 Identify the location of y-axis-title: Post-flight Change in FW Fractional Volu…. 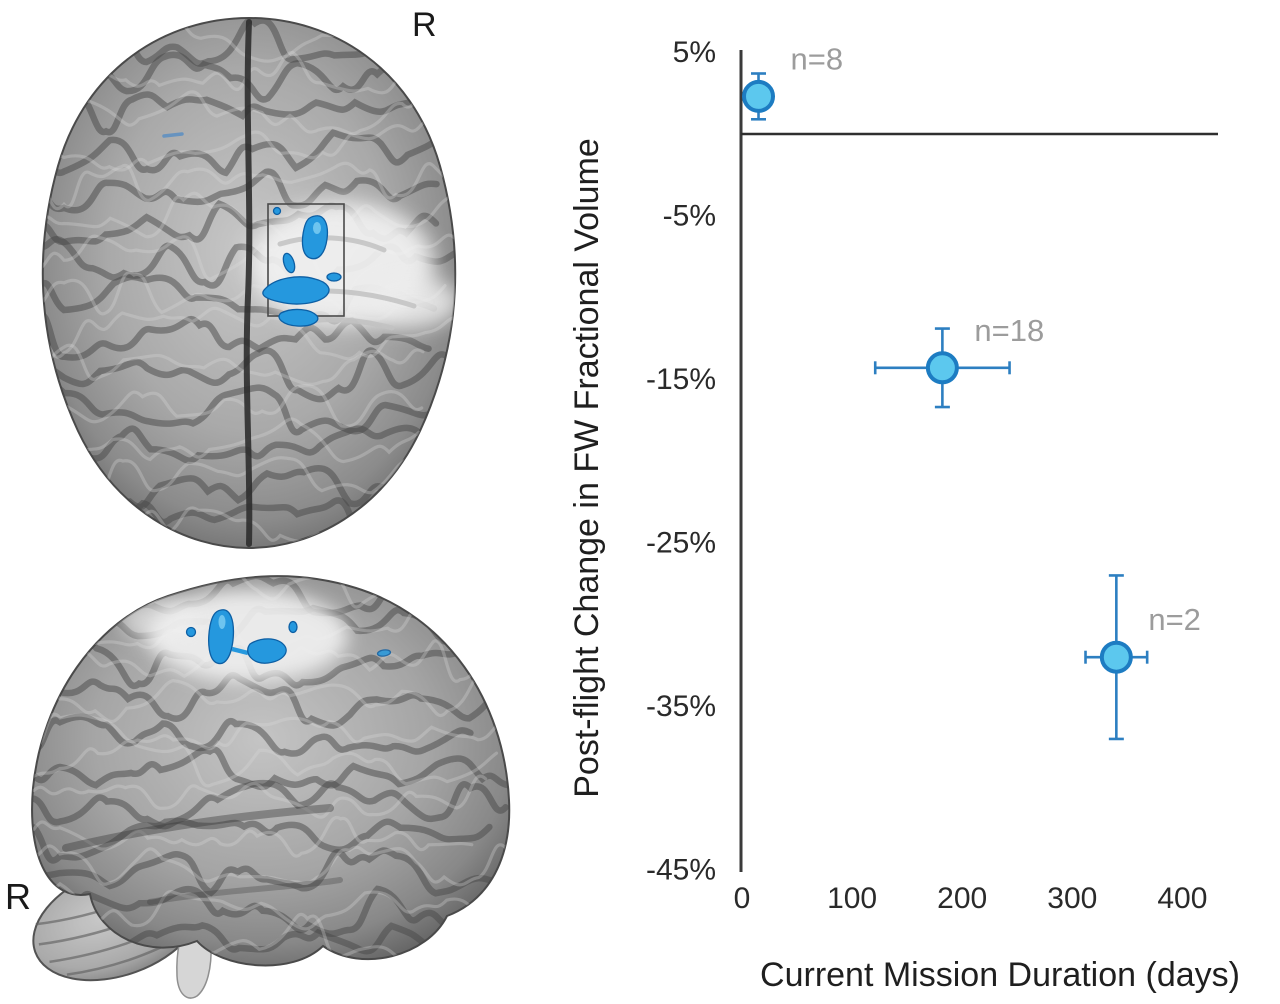
(587, 468).